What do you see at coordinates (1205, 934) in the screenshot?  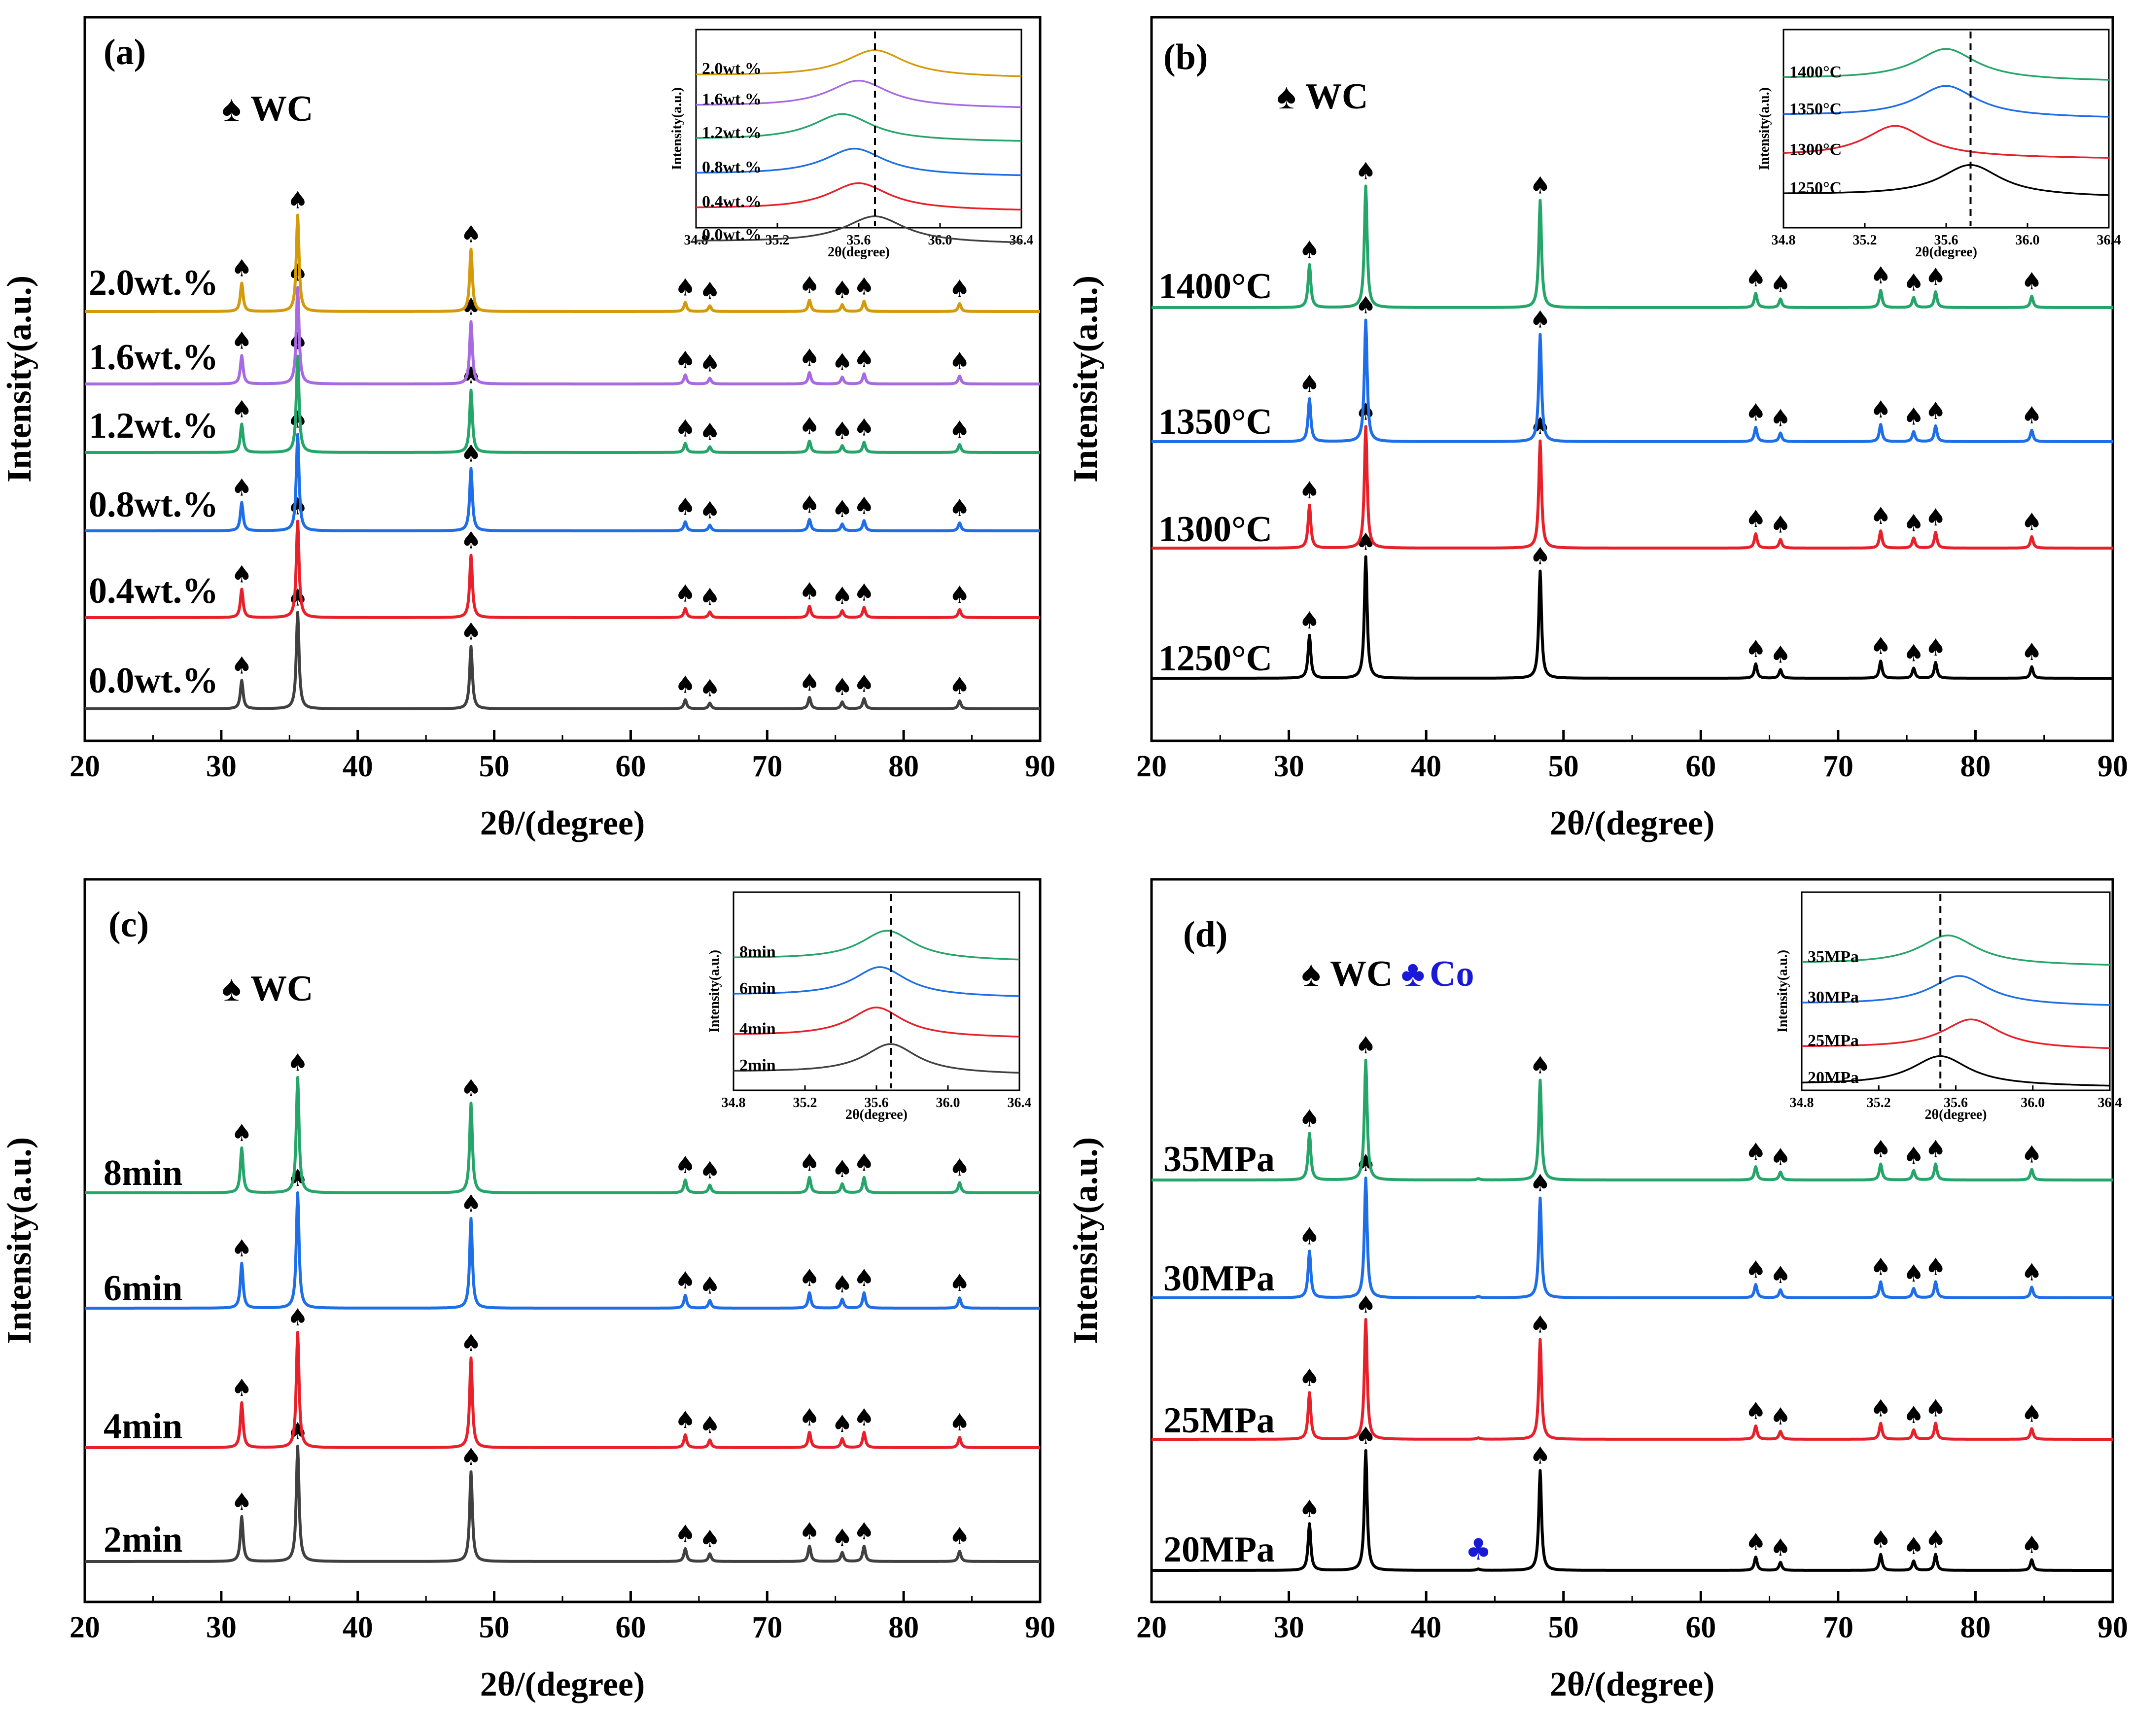 I see `panel-label: (d)` at bounding box center [1205, 934].